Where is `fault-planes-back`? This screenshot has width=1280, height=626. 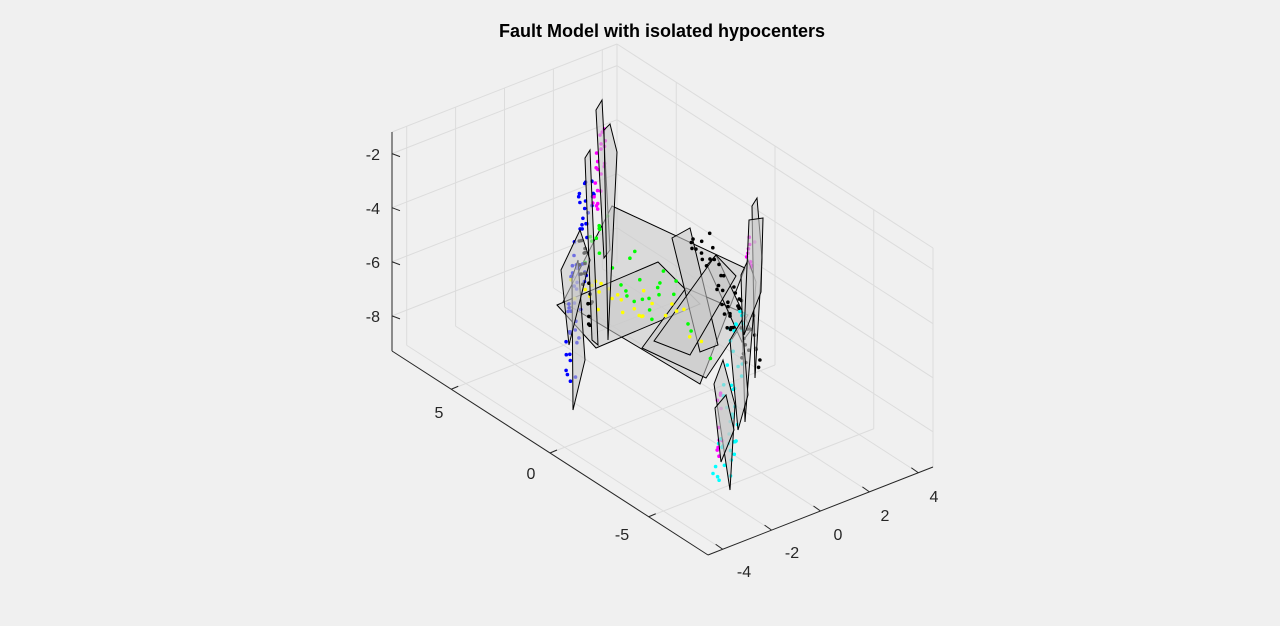 fault-planes-back is located at coordinates (654, 295).